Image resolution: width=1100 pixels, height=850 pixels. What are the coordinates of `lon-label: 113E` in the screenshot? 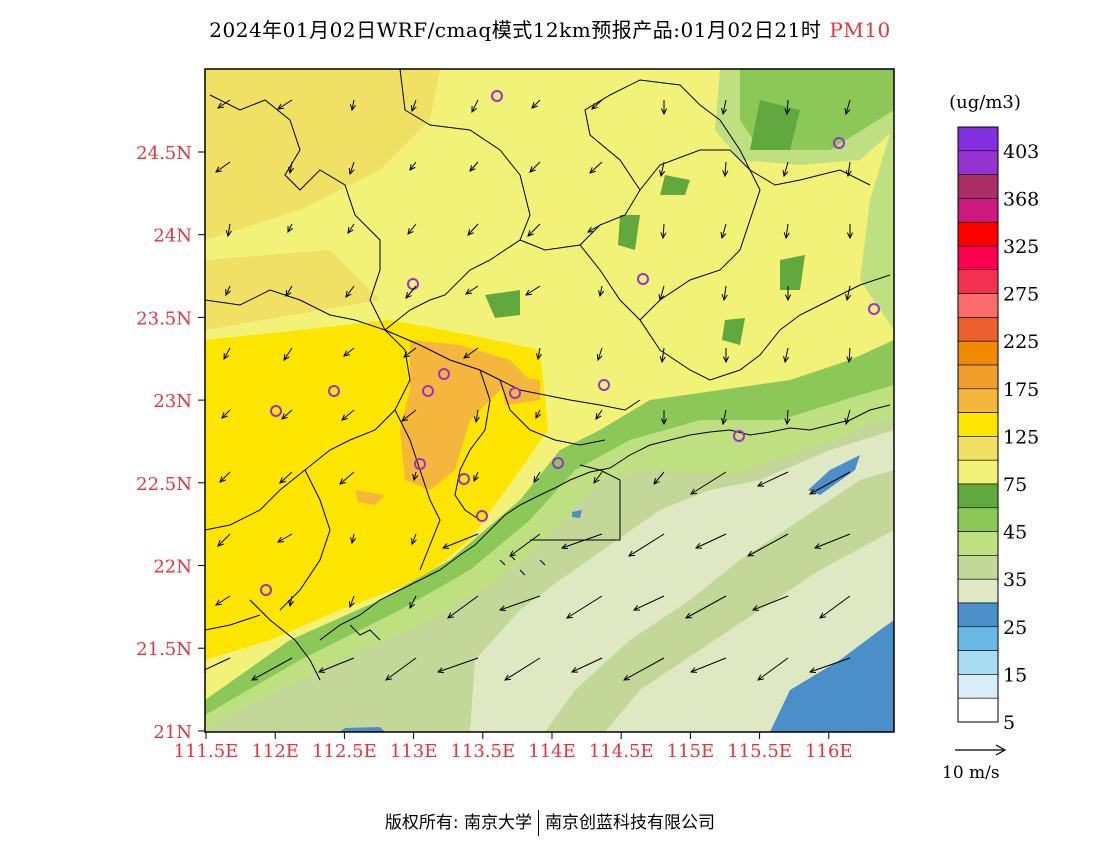 It's located at (414, 751).